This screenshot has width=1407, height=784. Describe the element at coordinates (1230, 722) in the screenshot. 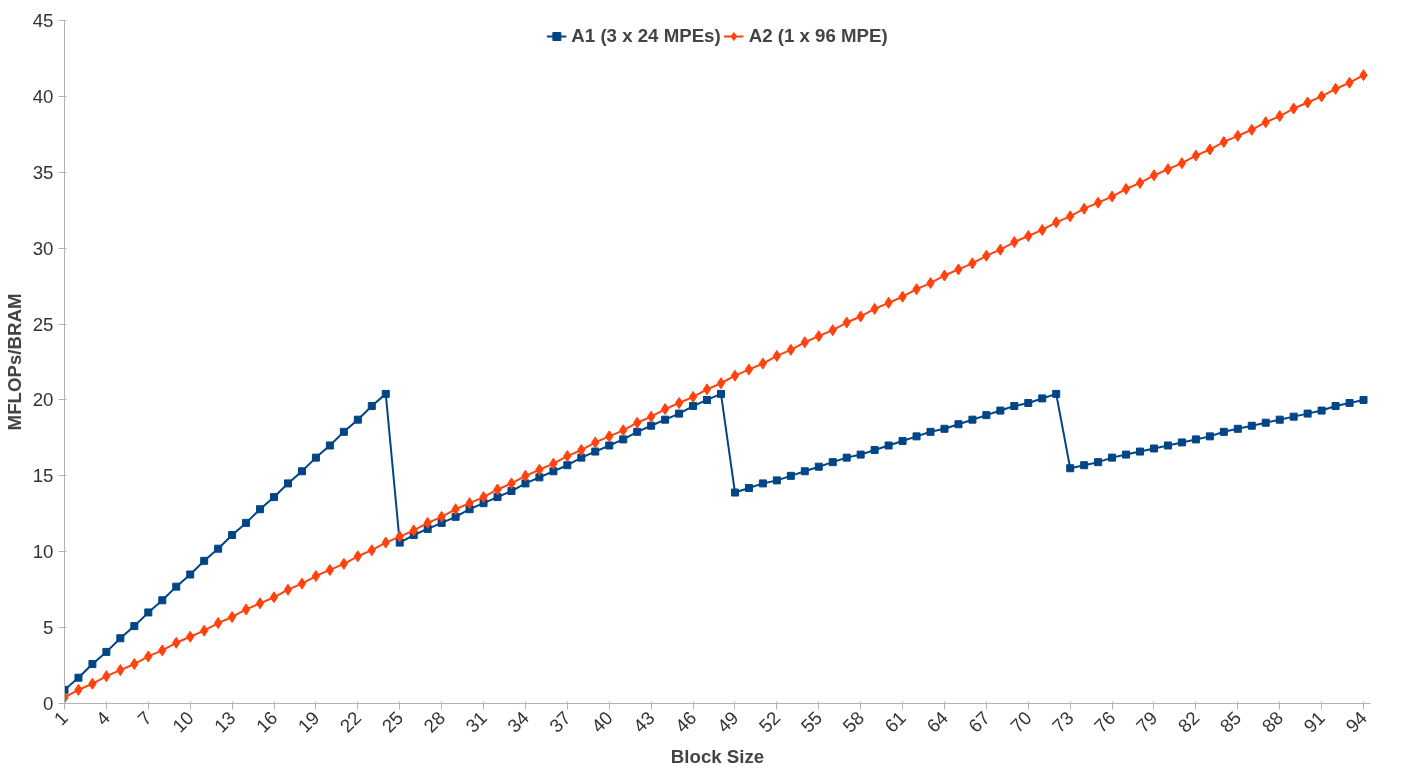

I see `x-tick-label: 85` at that location.